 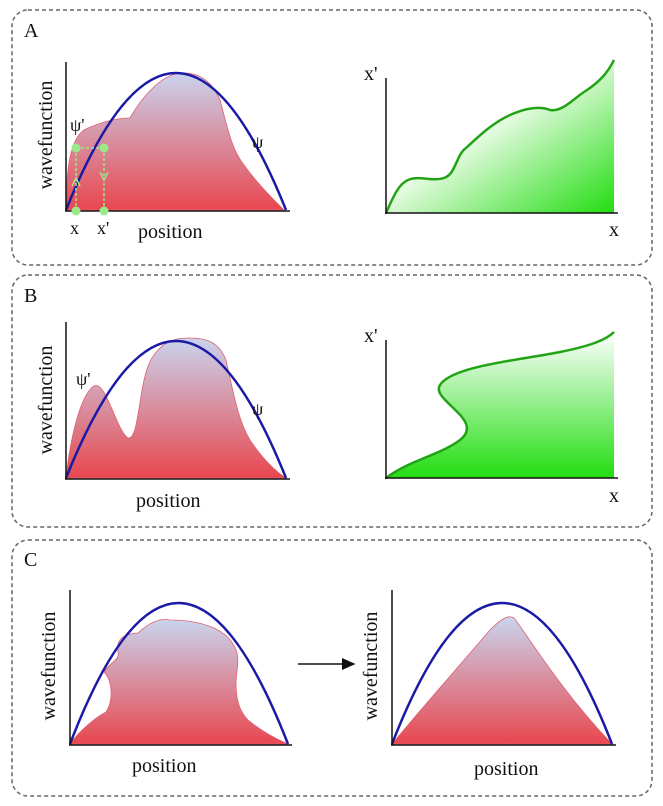 I want to click on panel-a-letter: A, so click(x=31, y=31).